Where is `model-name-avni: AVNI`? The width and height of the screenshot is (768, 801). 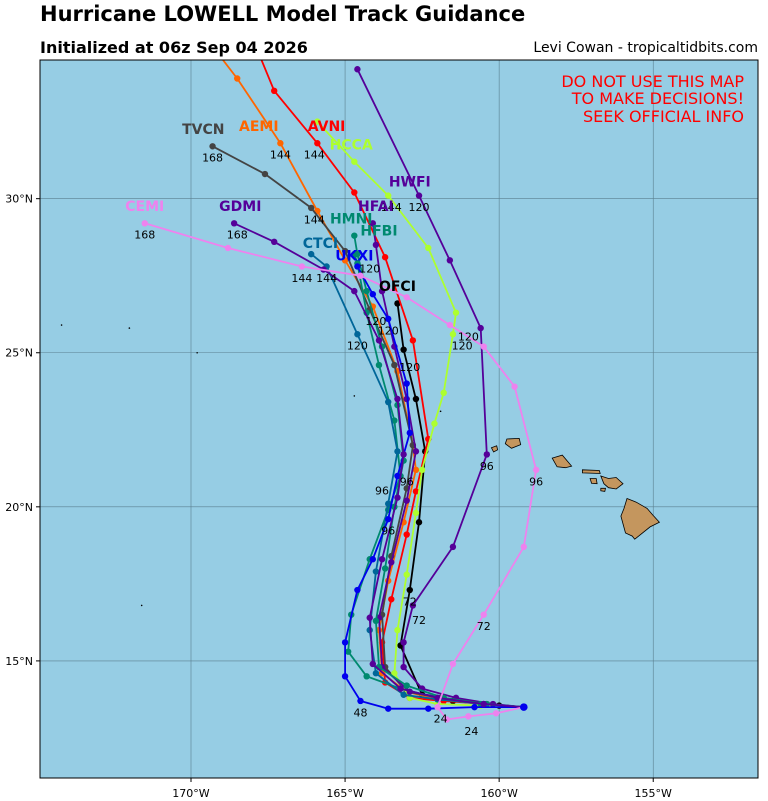 model-name-avni: AVNI is located at coordinates (327, 127).